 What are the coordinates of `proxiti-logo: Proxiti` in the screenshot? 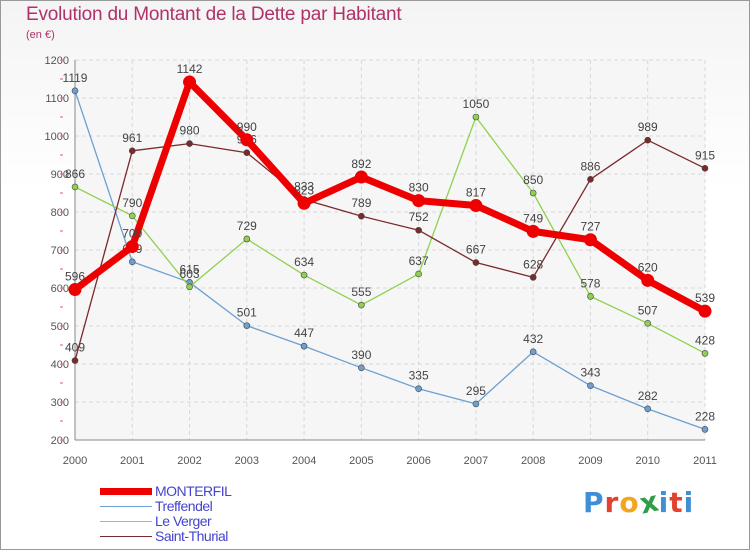 It's located at (639, 502).